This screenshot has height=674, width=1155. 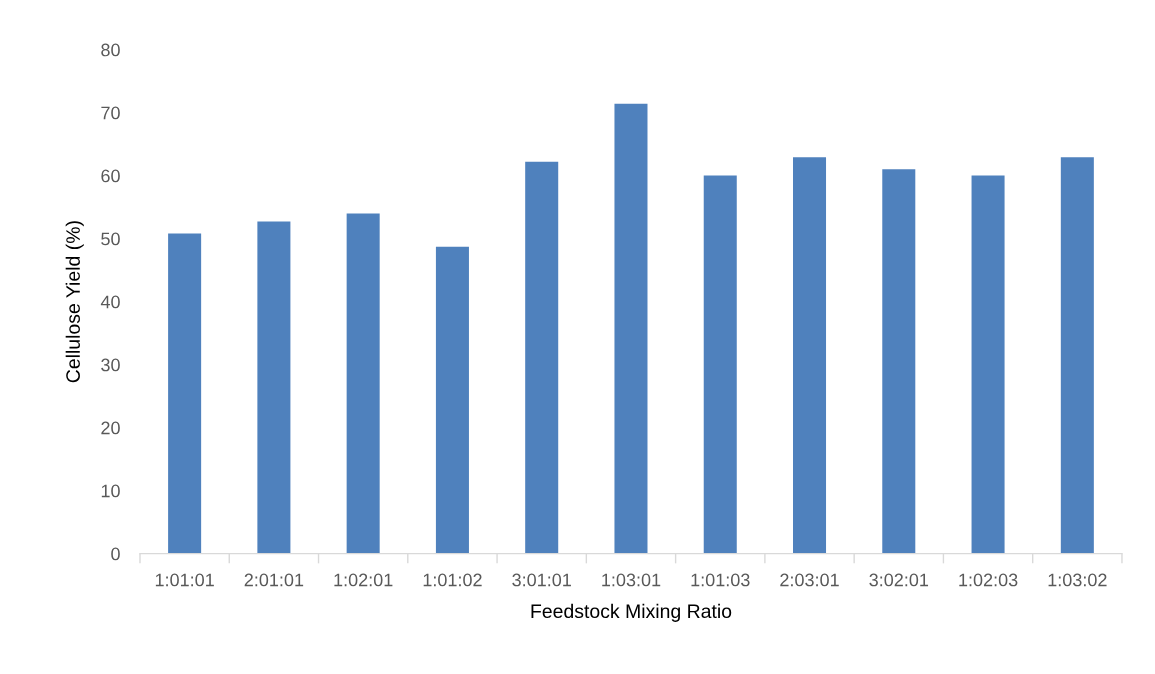 I want to click on y-tick-label: 80, so click(x=110, y=50).